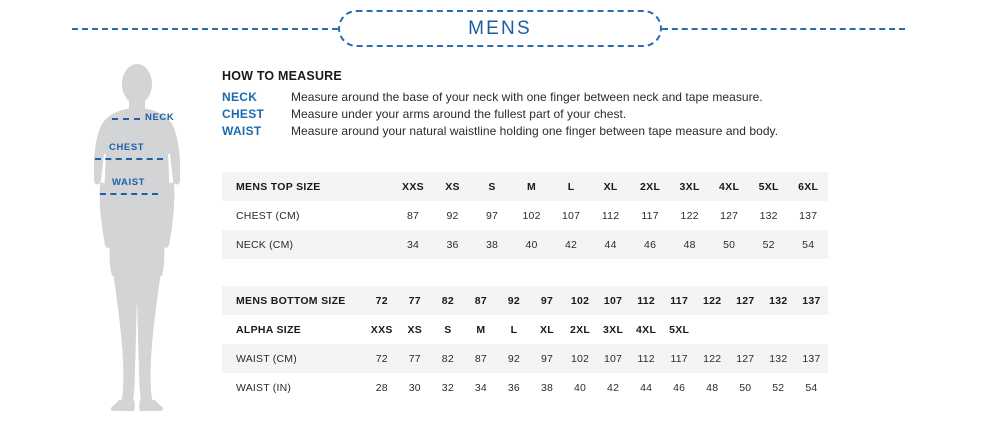 The width and height of the screenshot is (1000, 434). What do you see at coordinates (265, 244) in the screenshot?
I see `table-row-label: NECK (CM)` at bounding box center [265, 244].